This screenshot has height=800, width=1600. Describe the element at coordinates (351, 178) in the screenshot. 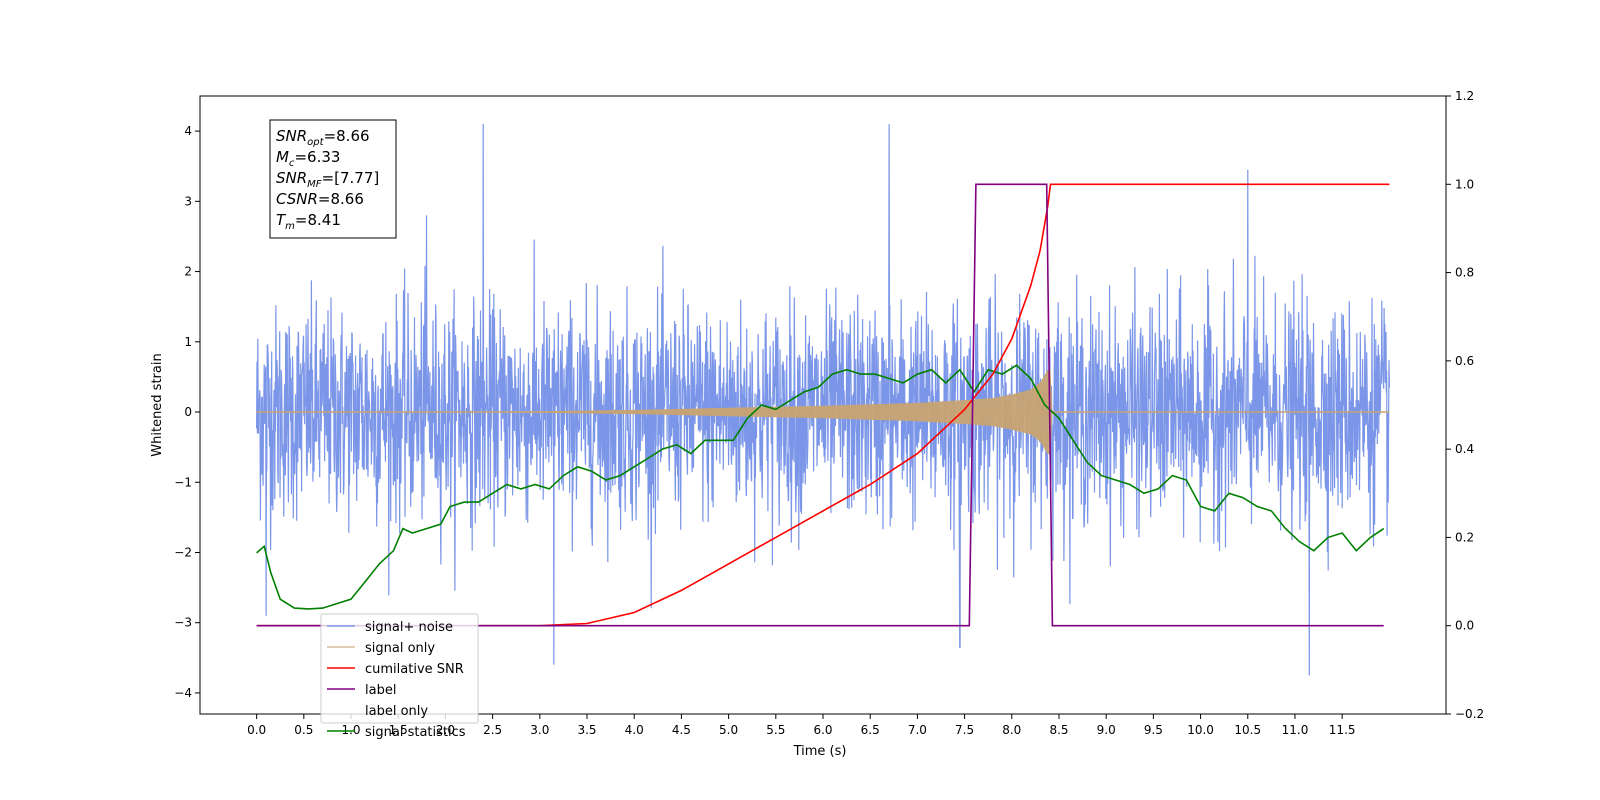

I see `annotation-value: =[7.77]` at that location.